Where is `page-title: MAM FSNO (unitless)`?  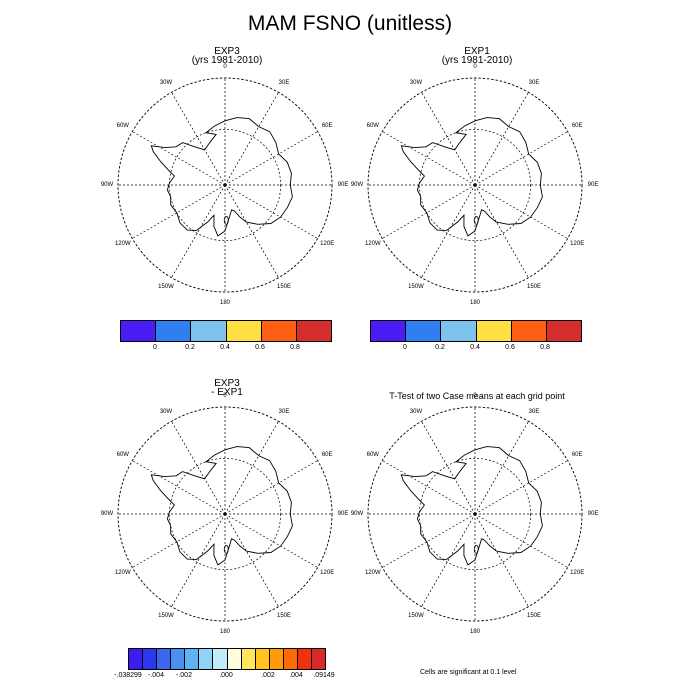 page-title: MAM FSNO (unitless) is located at coordinates (350, 23).